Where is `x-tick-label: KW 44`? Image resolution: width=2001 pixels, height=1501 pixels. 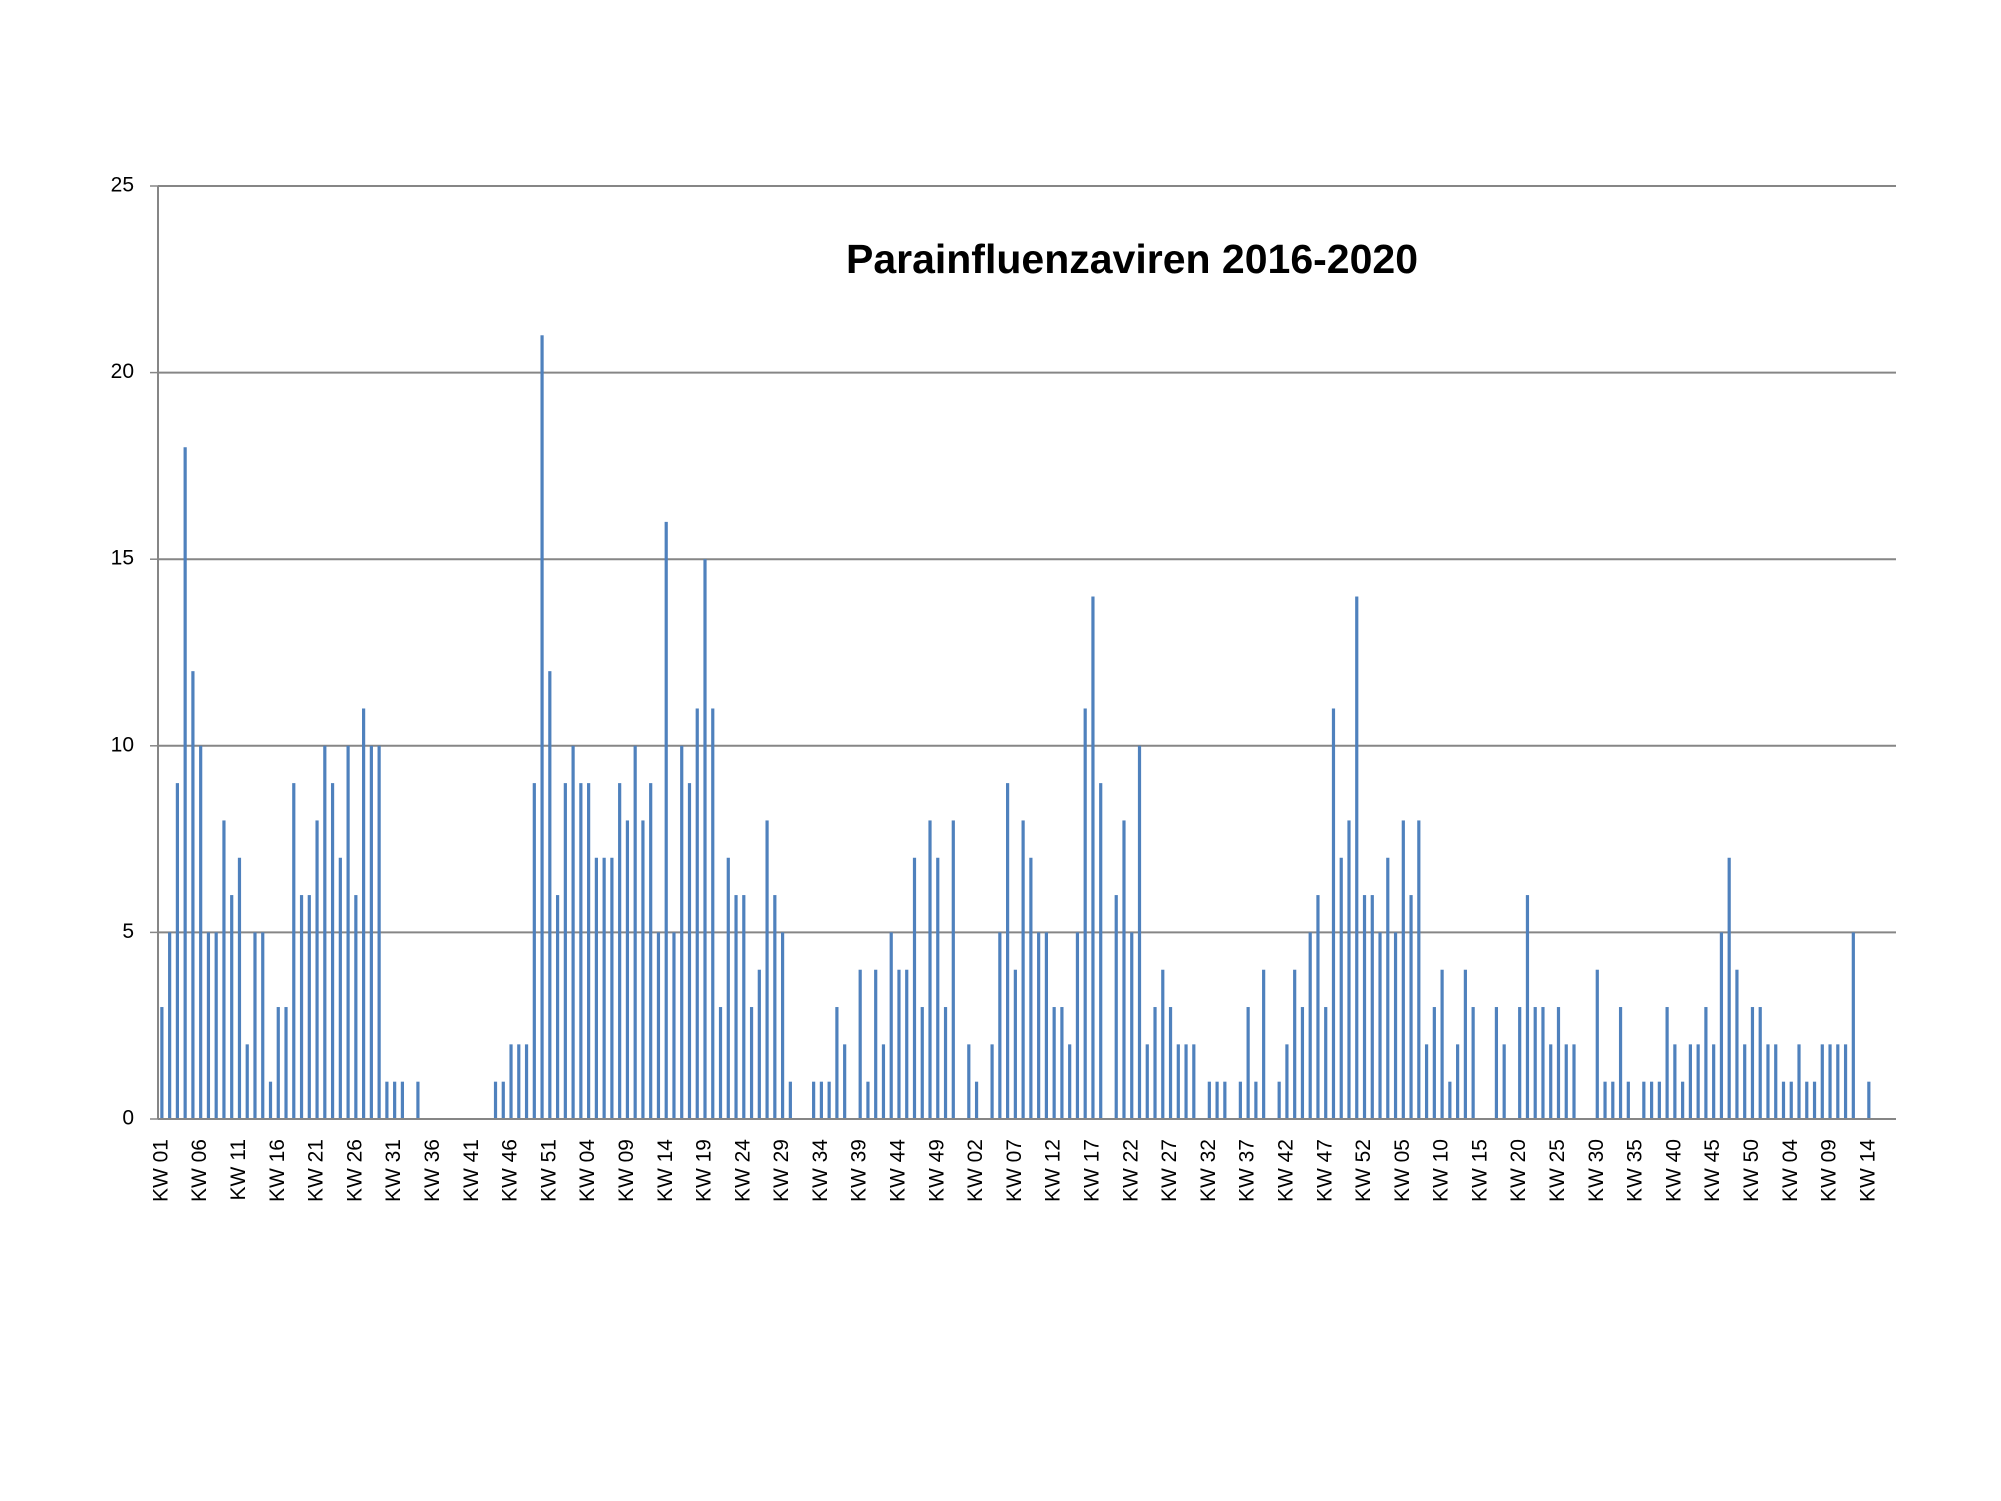 x-tick-label: KW 44 is located at coordinates (898, 1170).